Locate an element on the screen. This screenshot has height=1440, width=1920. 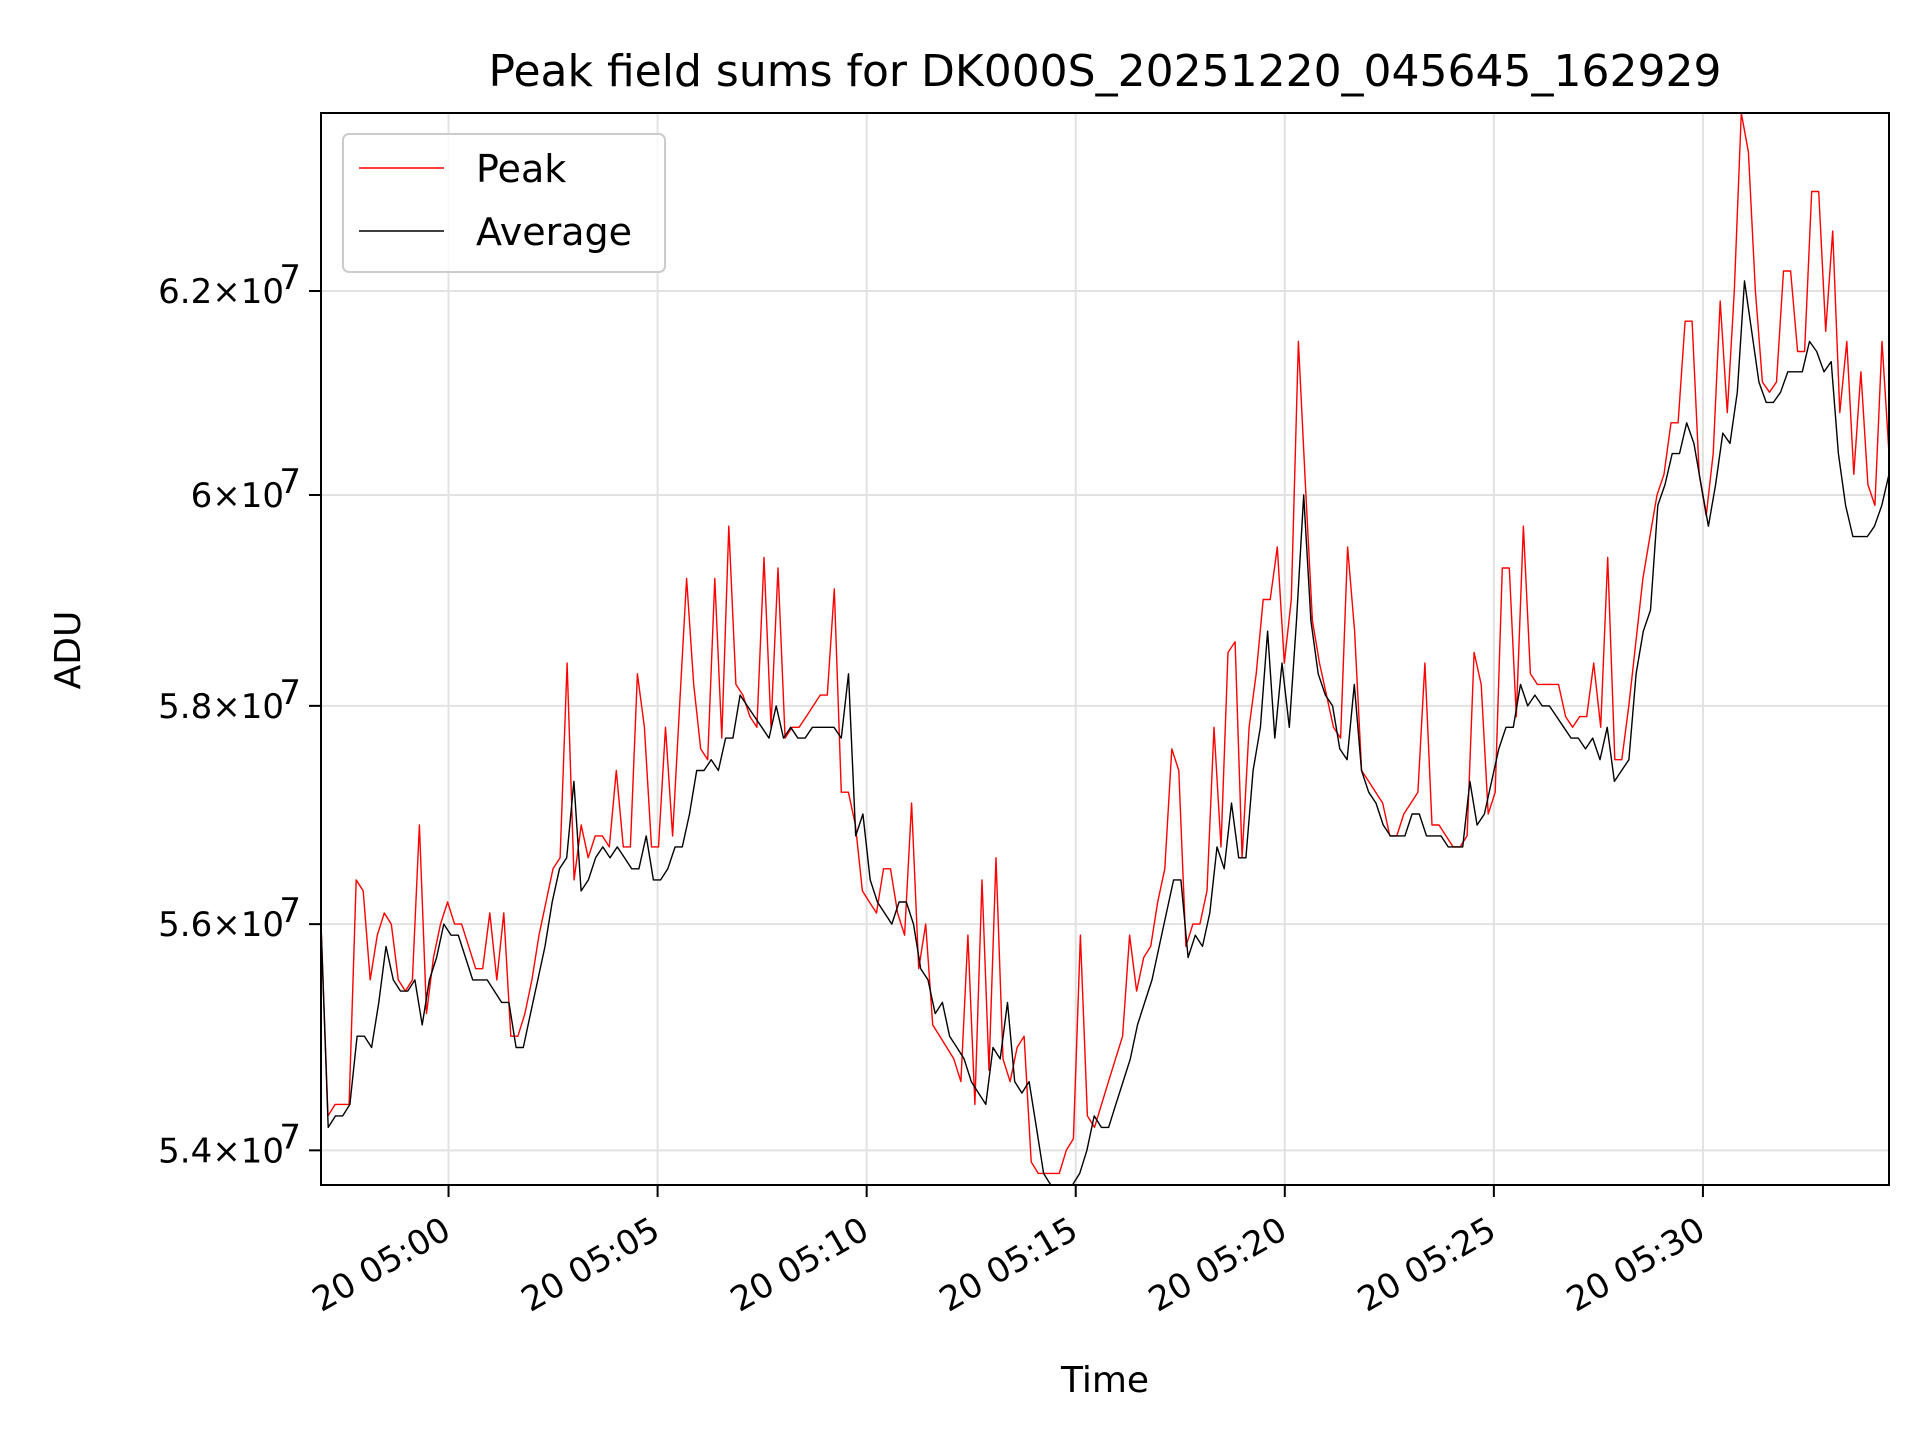
y-tick-mantissa: 5.8×10 is located at coordinates (221, 707).